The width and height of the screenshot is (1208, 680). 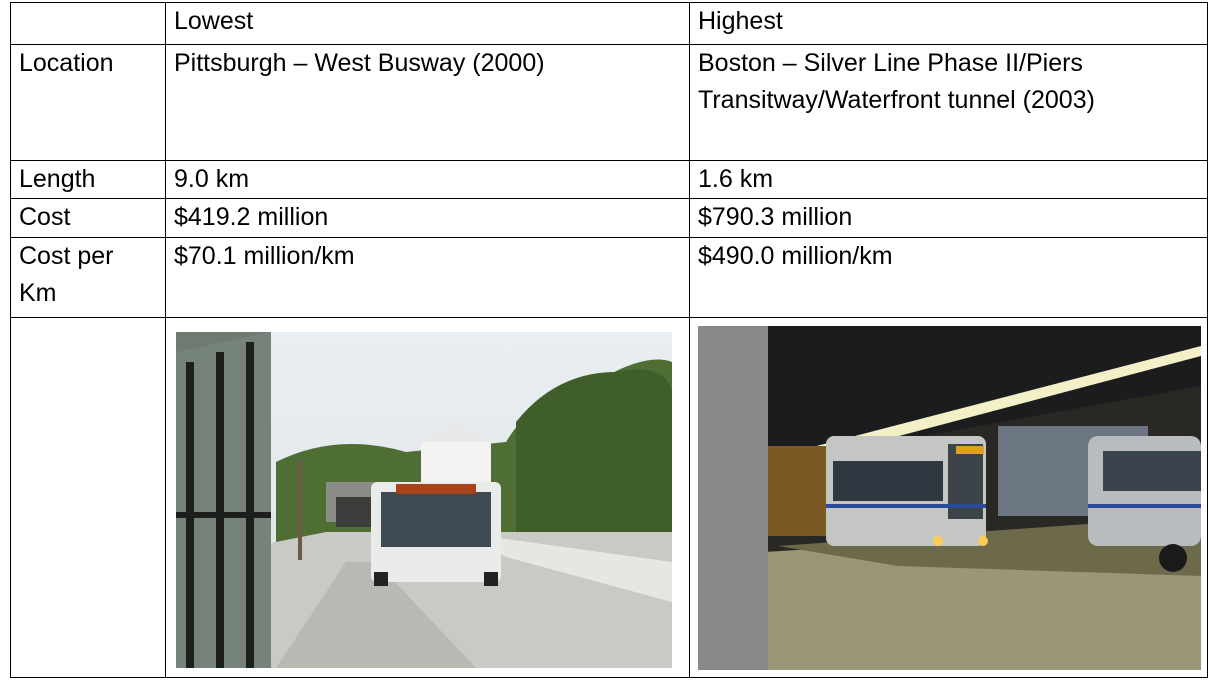 I want to click on row-label: Length, so click(x=88, y=179).